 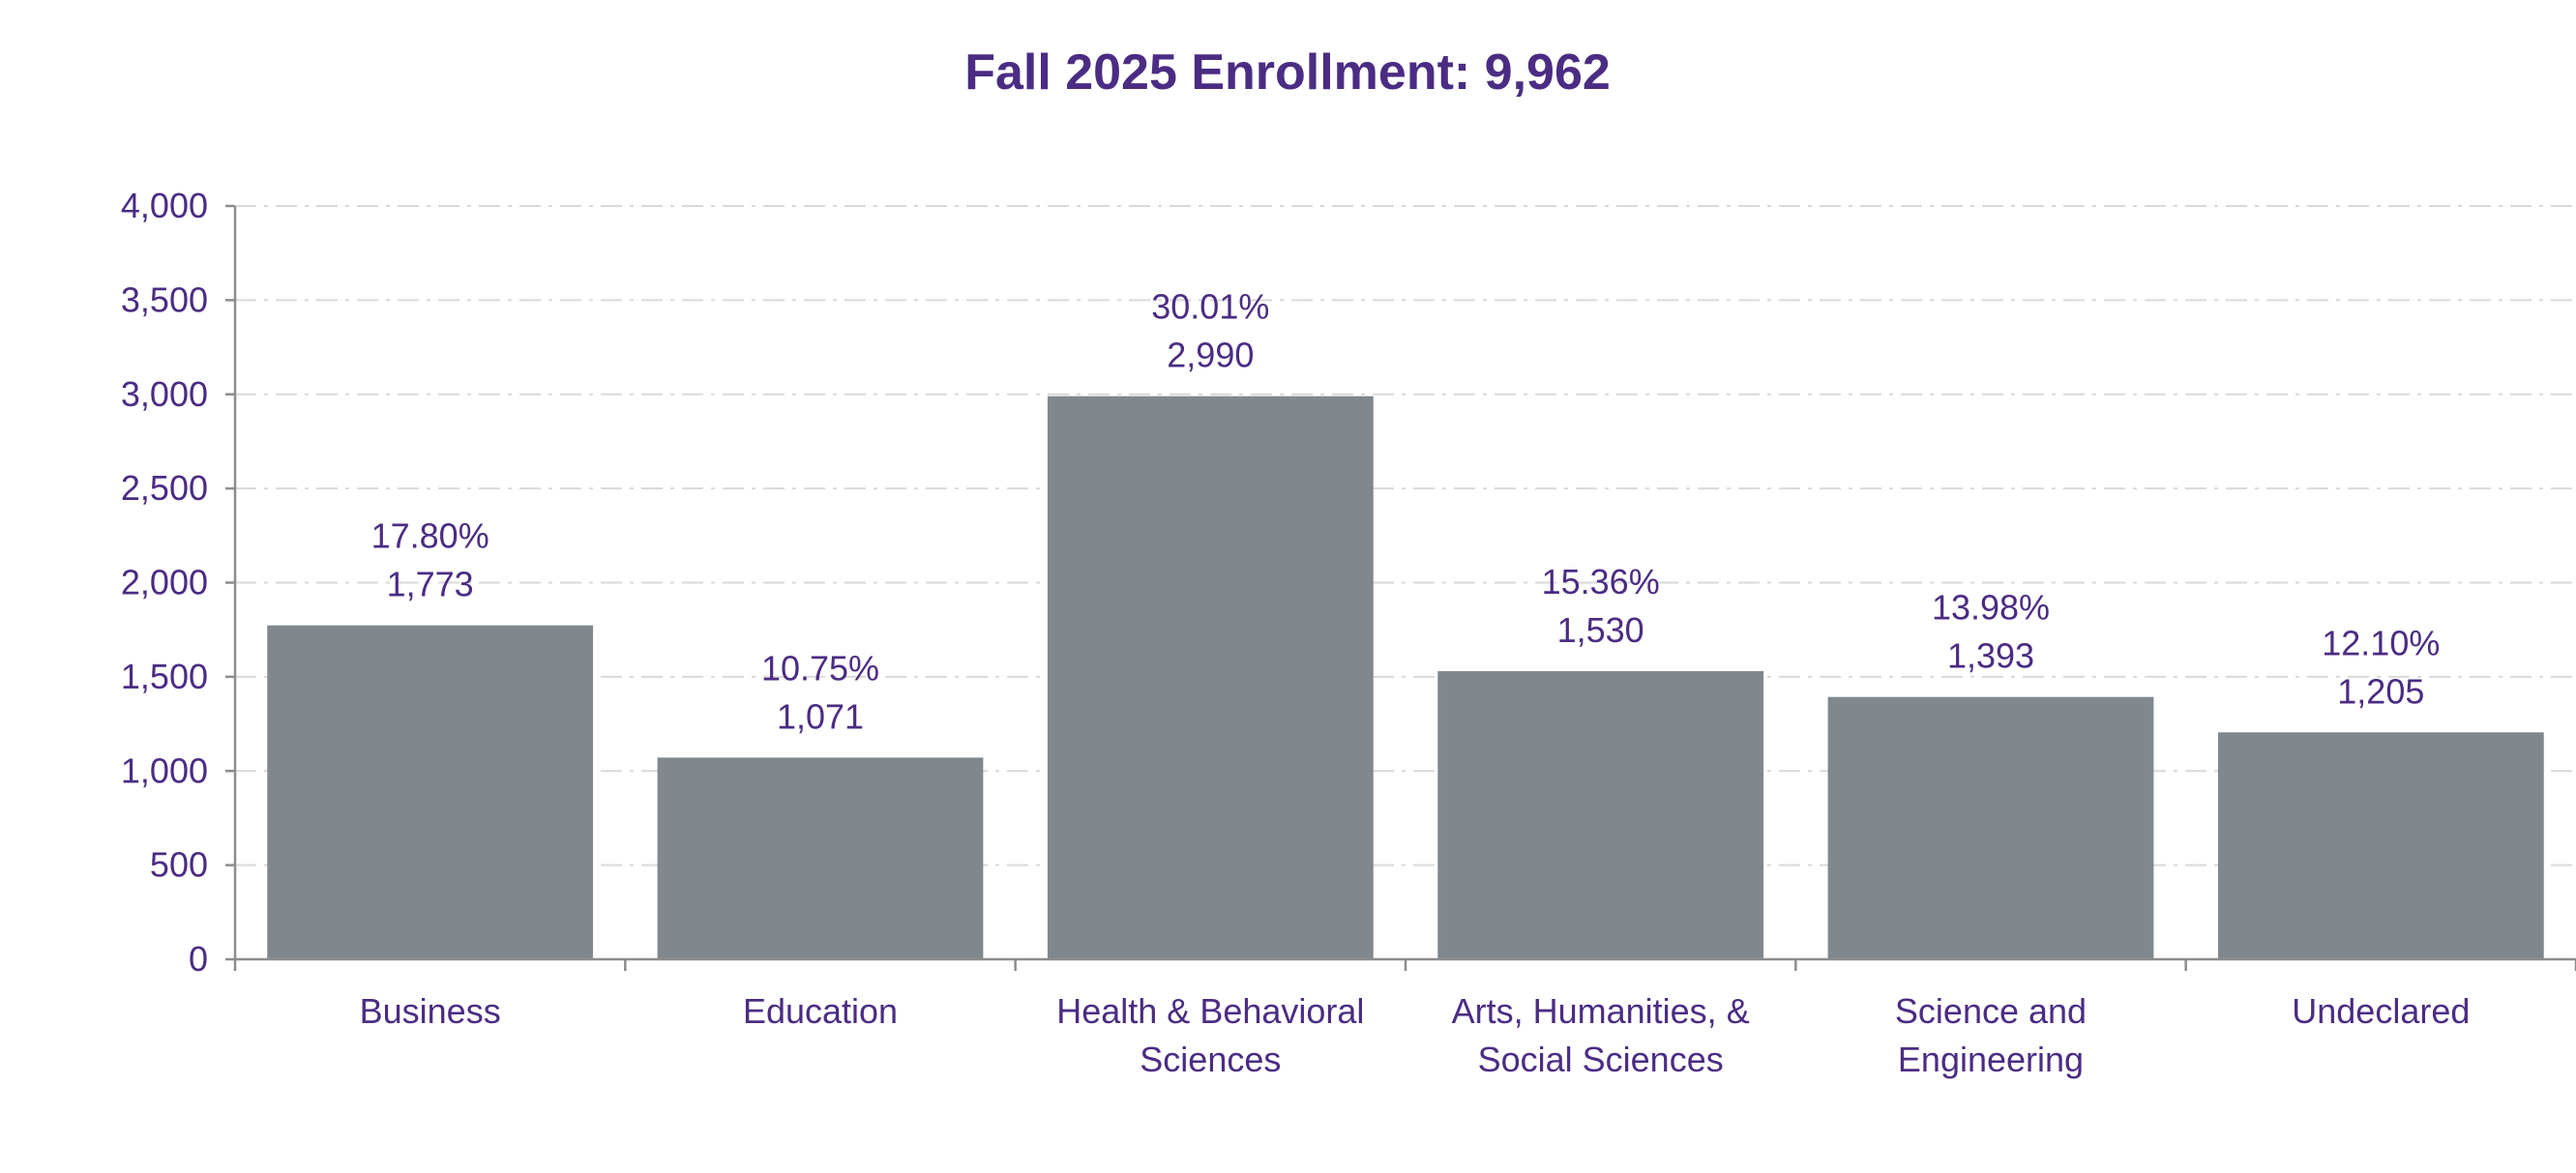 What do you see at coordinates (2381, 642) in the screenshot?
I see `percent-label: 12.10%` at bounding box center [2381, 642].